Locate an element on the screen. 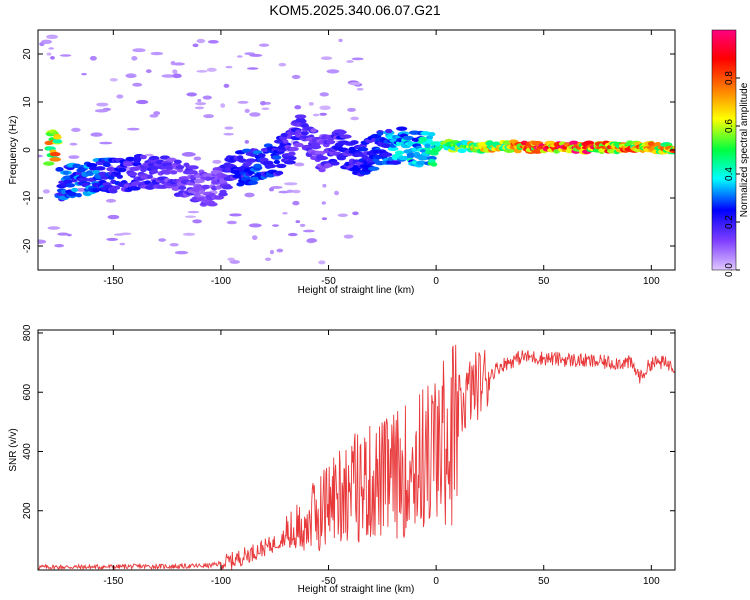 The width and height of the screenshot is (750, 600). snr-ytick-label: 200 is located at coordinates (27, 510).